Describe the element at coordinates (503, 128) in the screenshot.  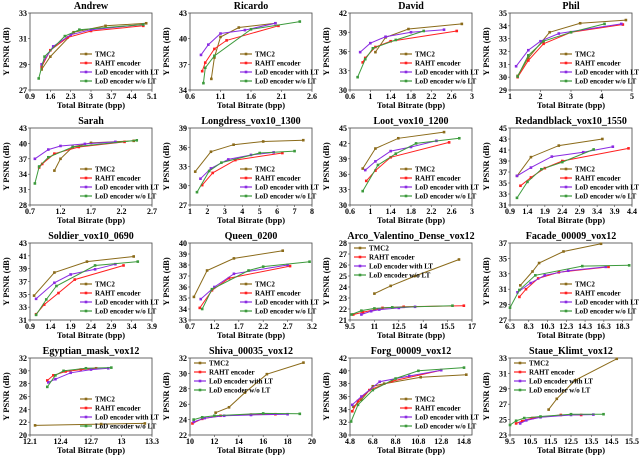
I see `y-tick-label: 45` at that location.